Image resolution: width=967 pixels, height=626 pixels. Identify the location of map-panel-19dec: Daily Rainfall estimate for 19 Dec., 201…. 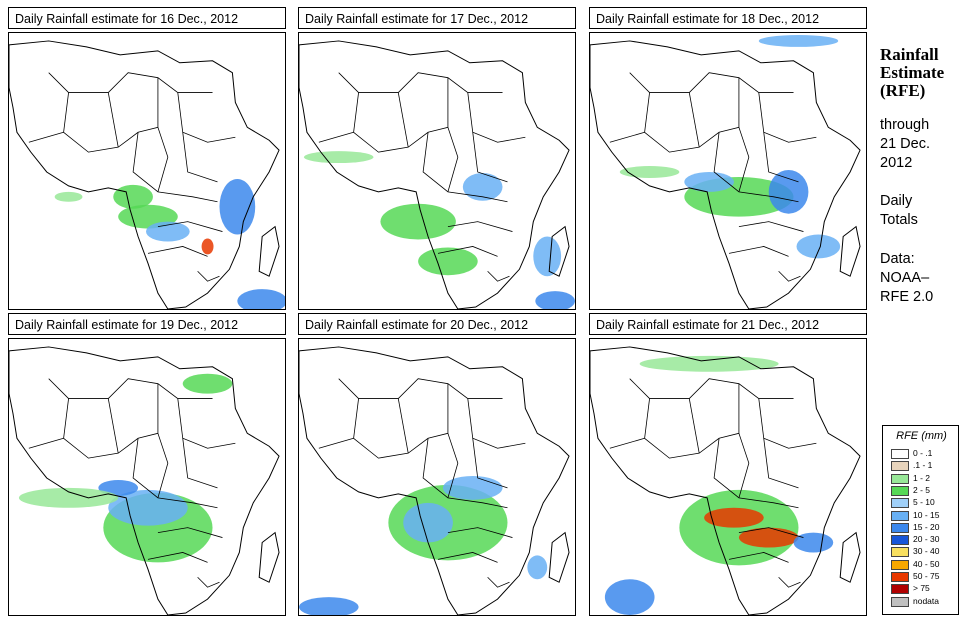
(148, 464).